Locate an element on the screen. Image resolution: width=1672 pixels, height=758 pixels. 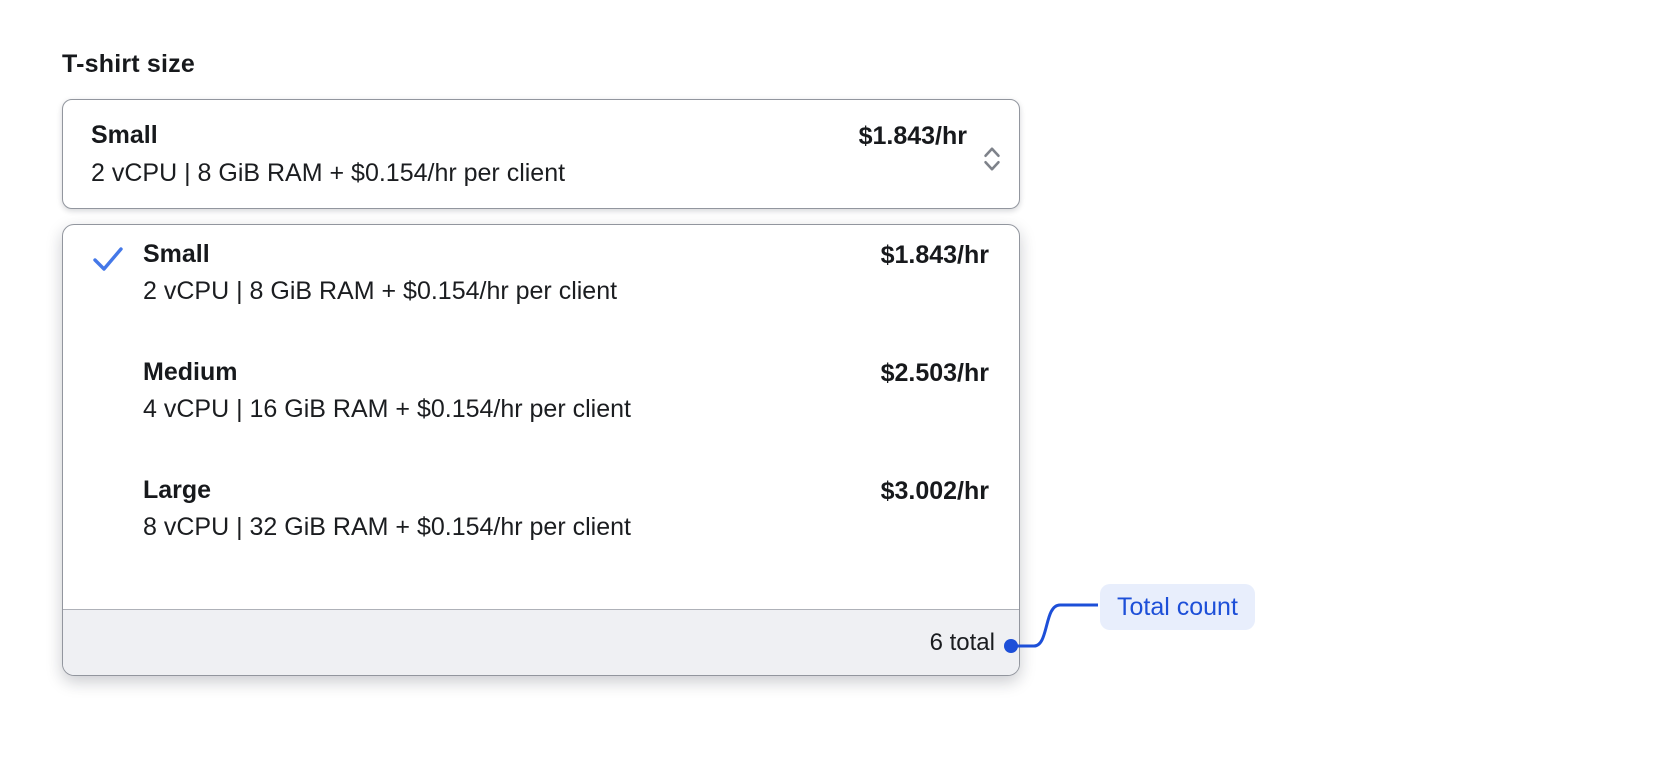
option-name: Large is located at coordinates (177, 490).